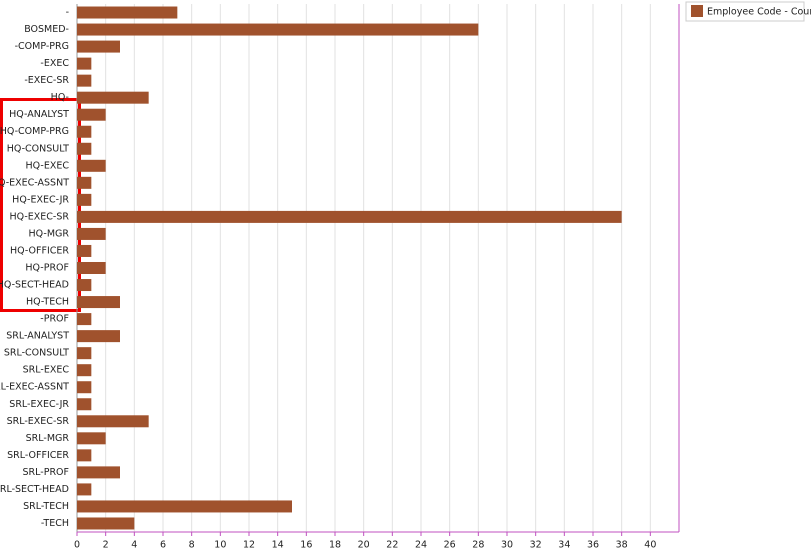 Image resolution: width=811 pixels, height=554 pixels. I want to click on x-tick-label: 2, so click(106, 545).